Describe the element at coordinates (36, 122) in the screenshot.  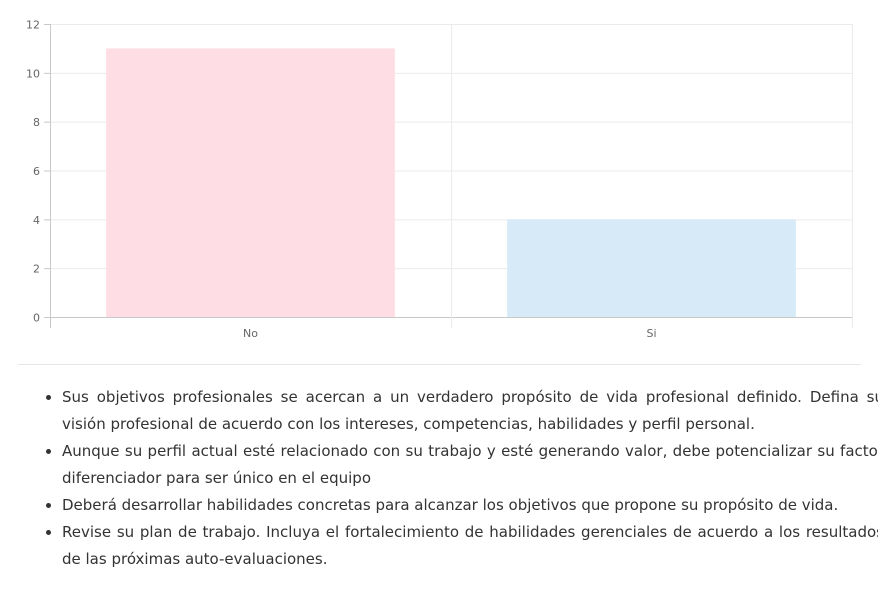
I see `y-tick-label: 8` at that location.